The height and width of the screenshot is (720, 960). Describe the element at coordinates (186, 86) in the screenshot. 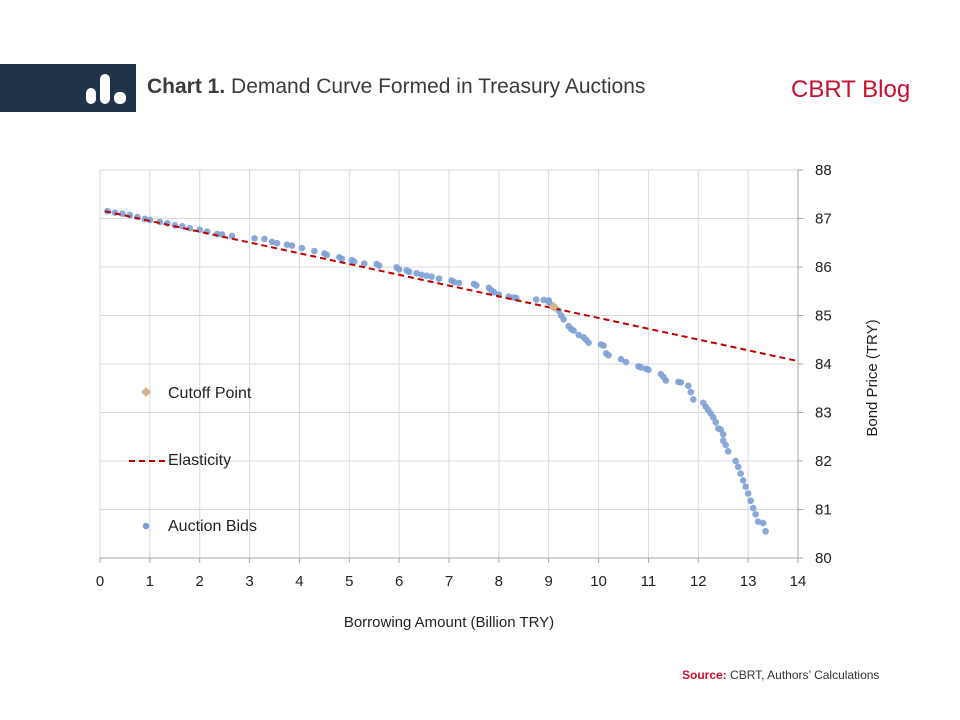

I see `chart-number: Chart 1.` at that location.